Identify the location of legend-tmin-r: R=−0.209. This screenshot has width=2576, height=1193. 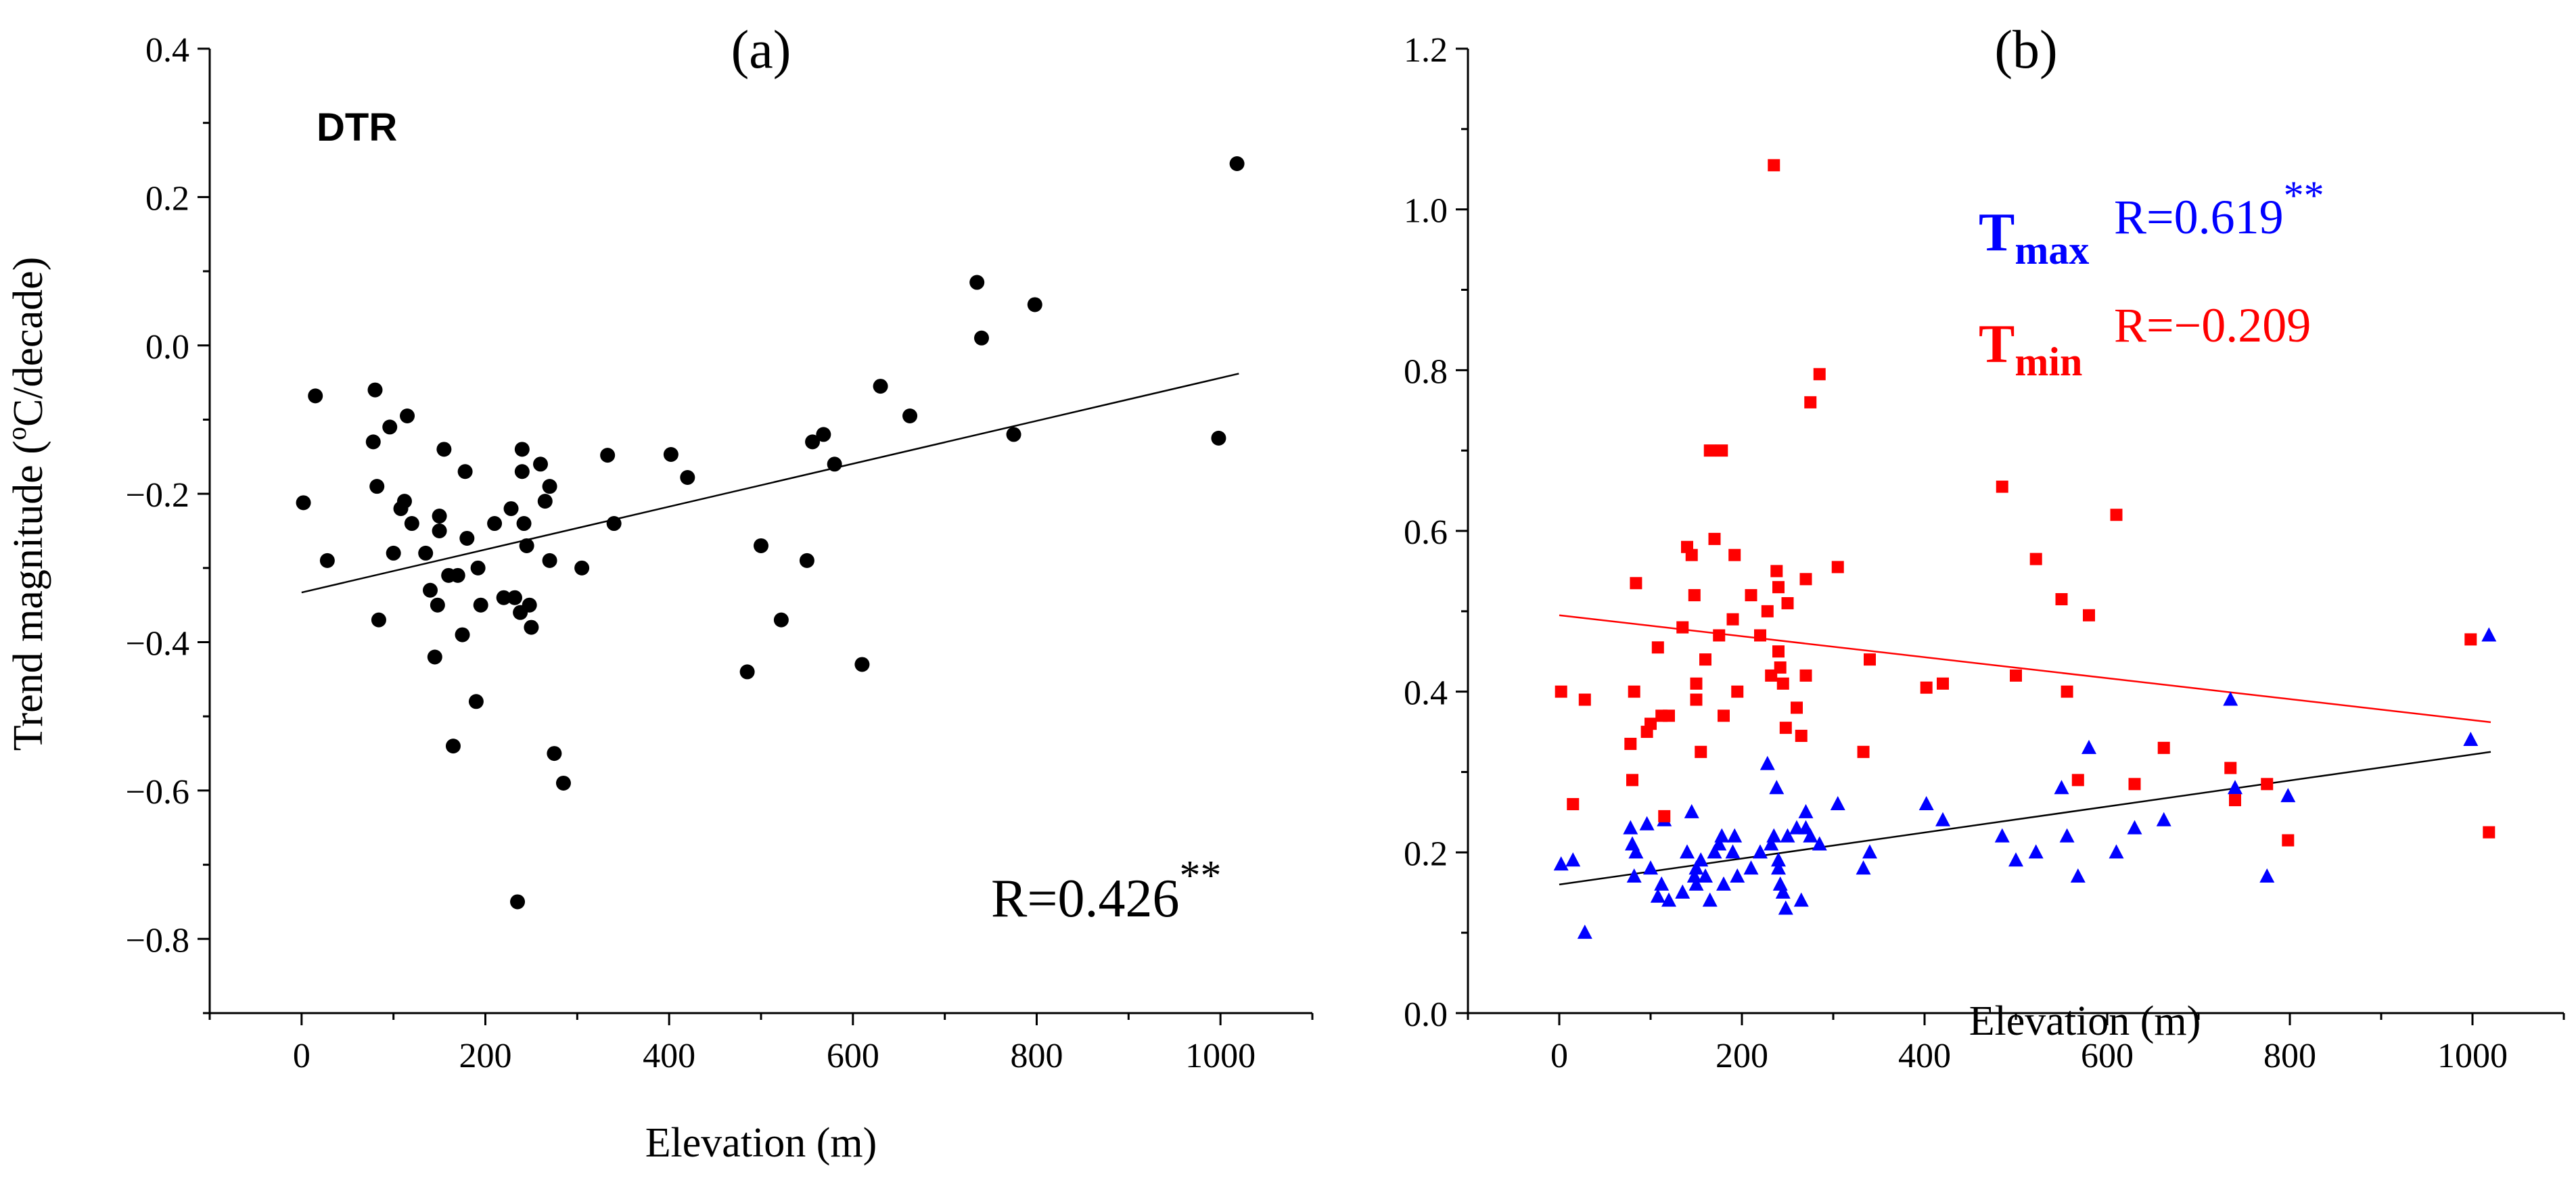
(2212, 325).